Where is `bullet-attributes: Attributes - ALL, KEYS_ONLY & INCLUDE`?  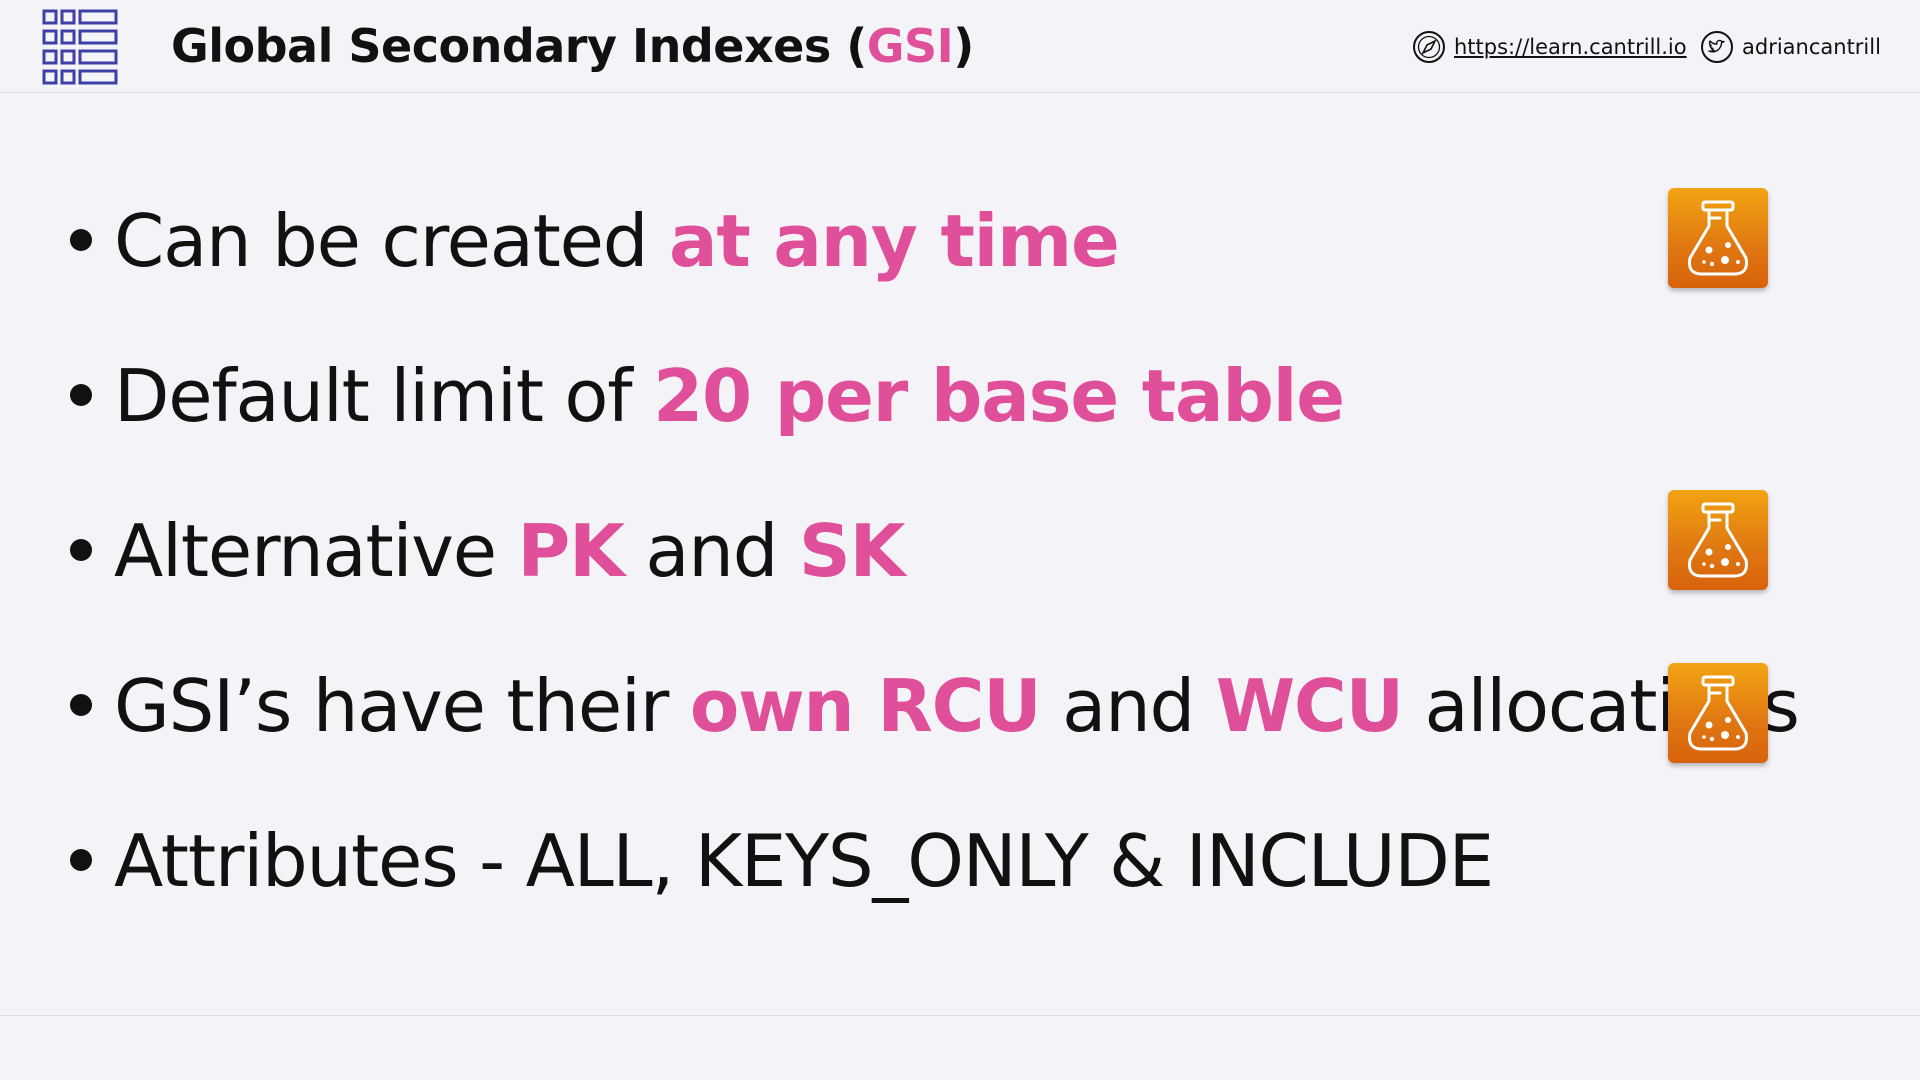 bullet-attributes: Attributes - ALL, KEYS_ONLY & INCLUDE is located at coordinates (782, 861).